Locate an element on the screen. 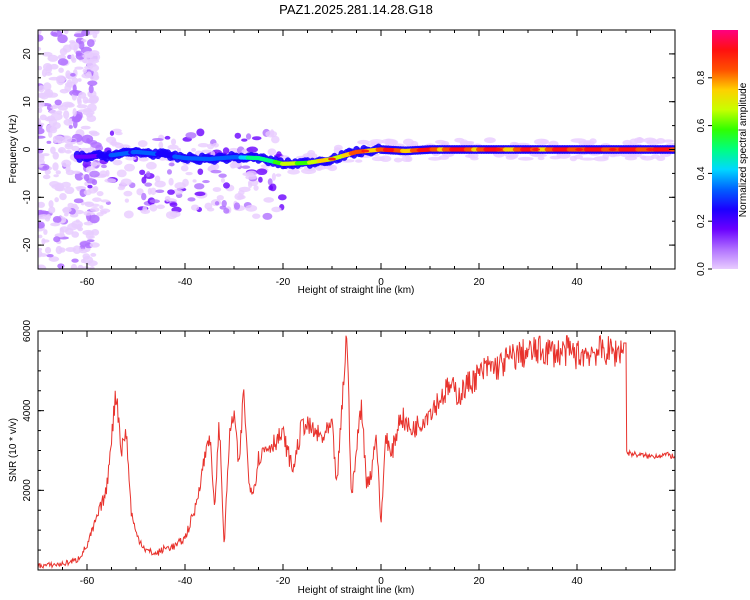 The height and width of the screenshot is (600, 750). colorbar-axis: 0.0 0.2 0.4 0.6 0.8 is located at coordinates (704, 173).